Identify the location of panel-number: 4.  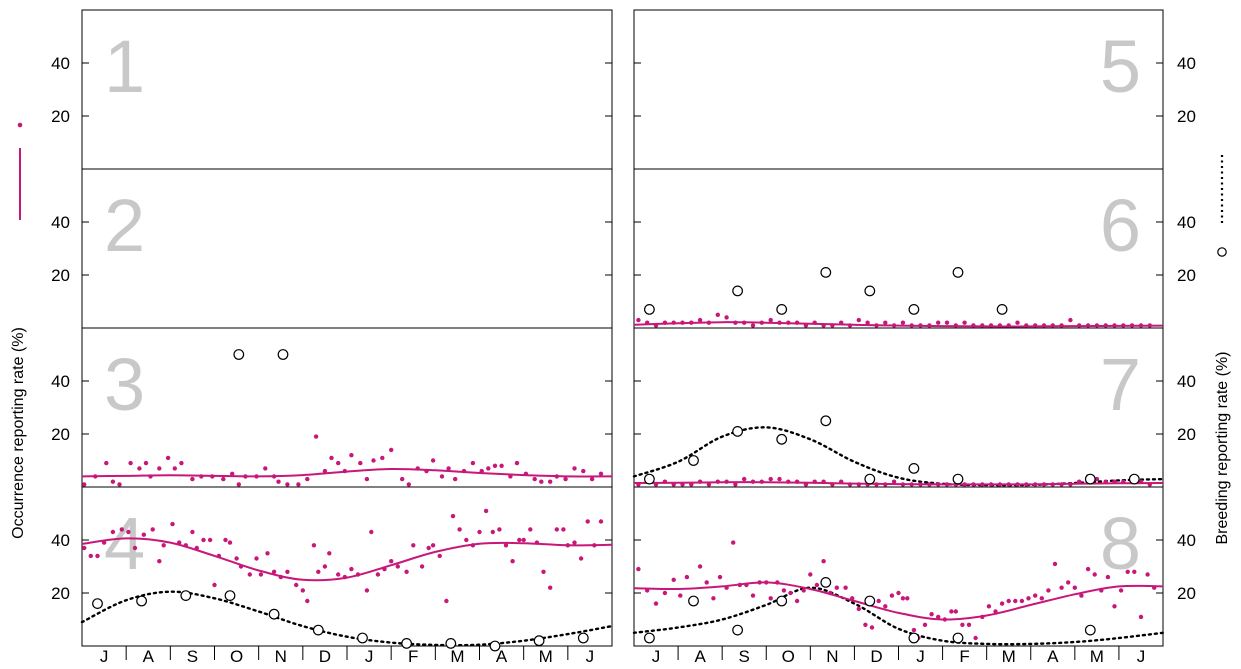
(124, 543).